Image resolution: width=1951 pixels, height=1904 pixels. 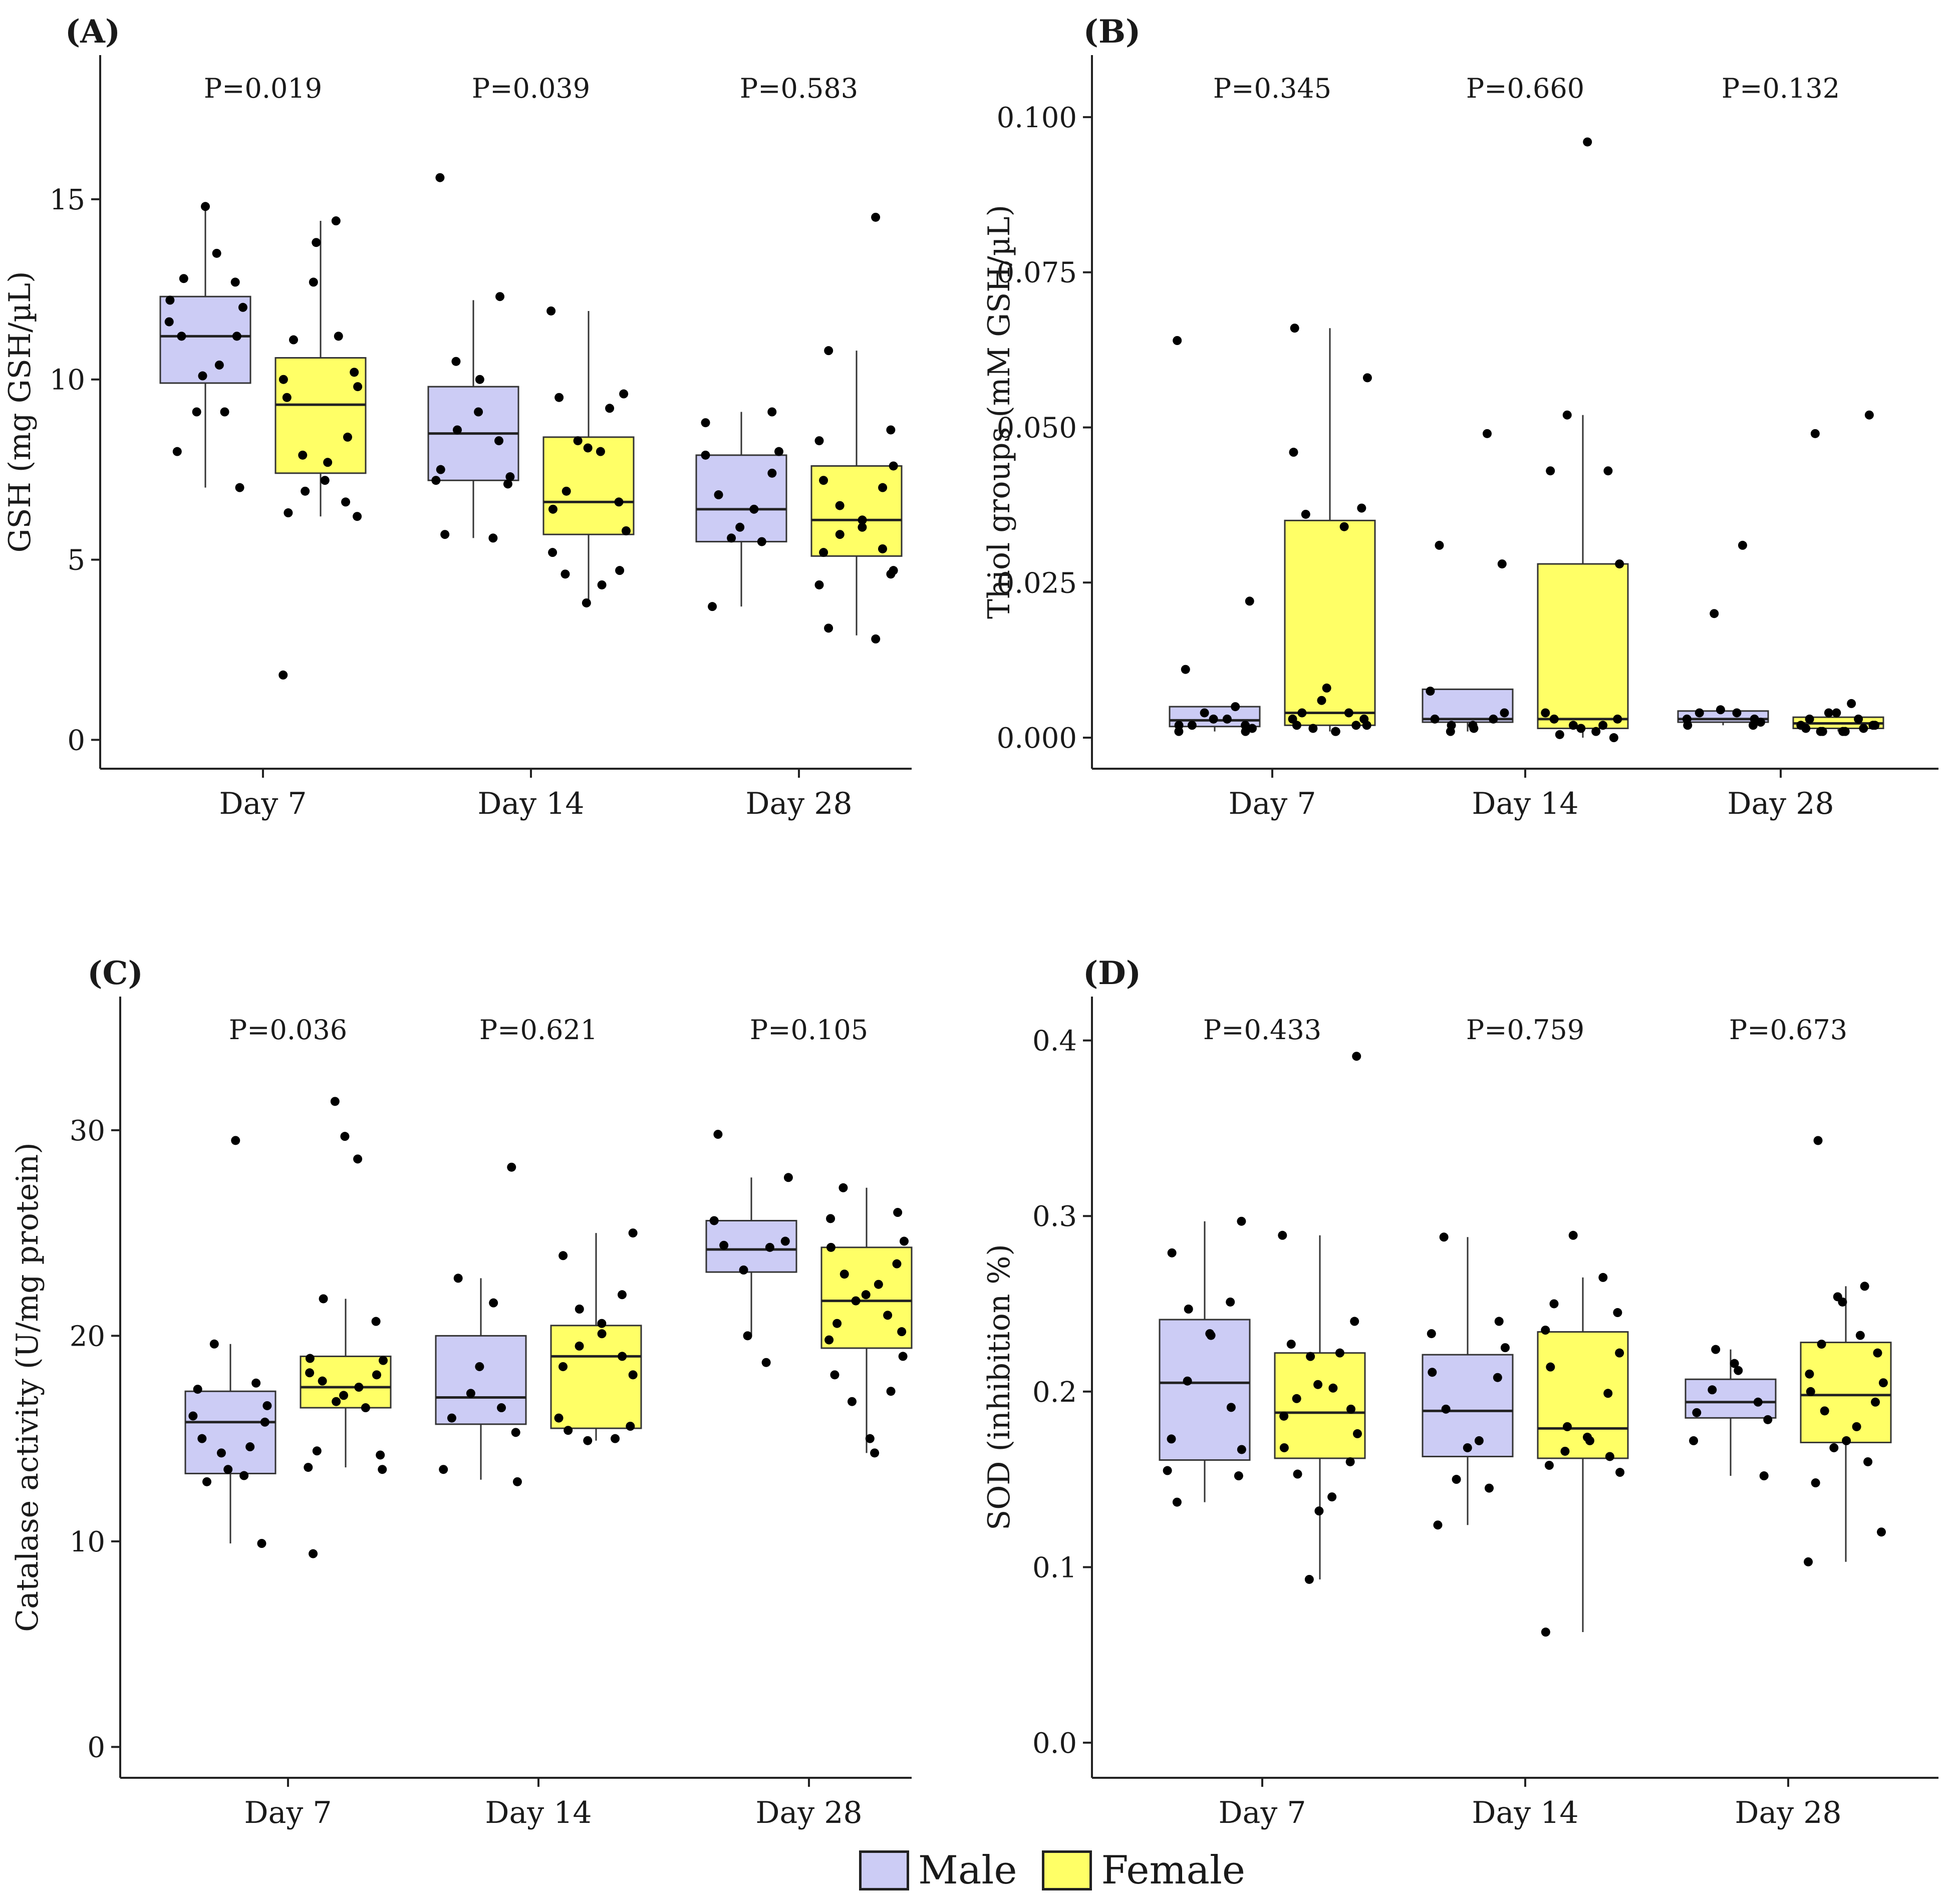 I want to click on p-value-label: P=0.621, so click(x=538, y=1030).